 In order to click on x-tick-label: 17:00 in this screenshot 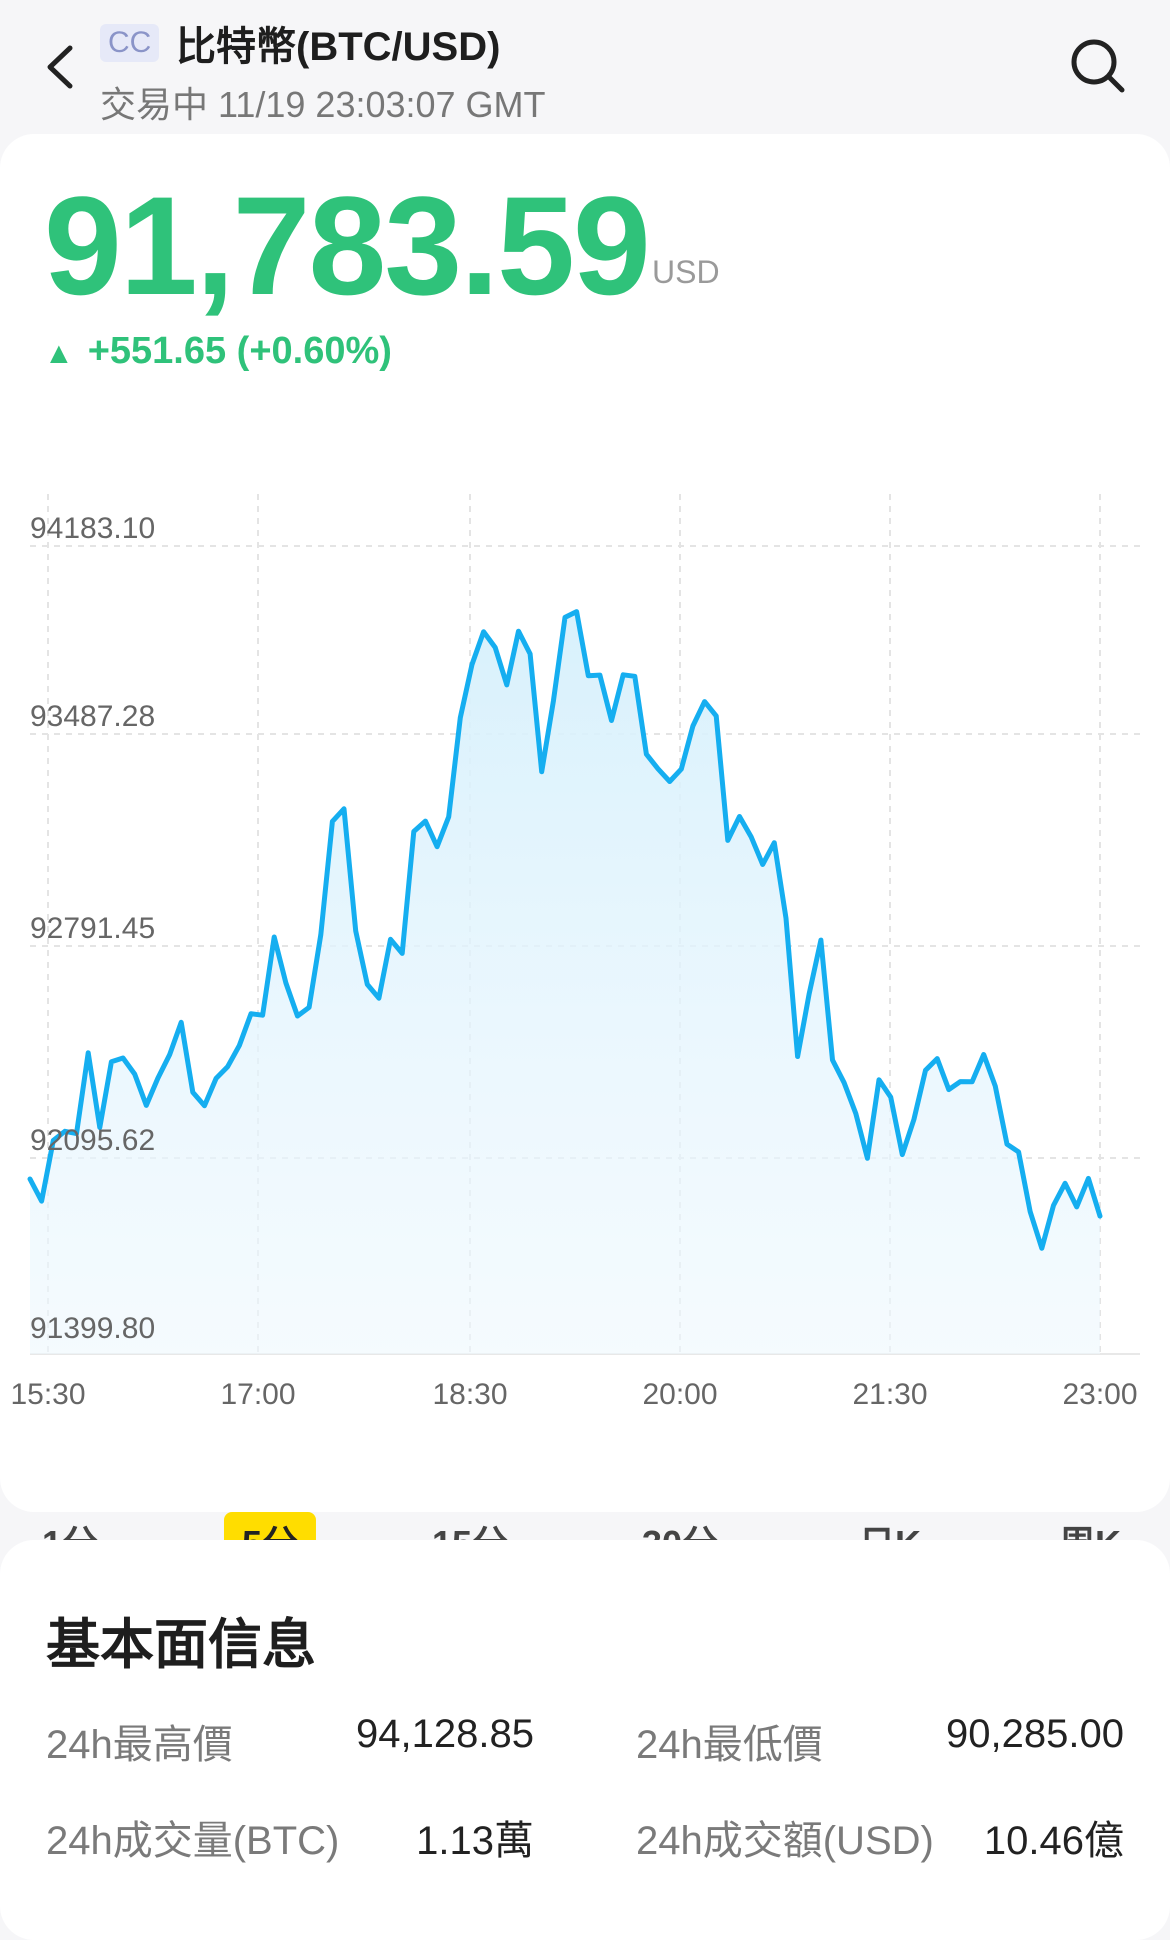, I will do `click(257, 1394)`.